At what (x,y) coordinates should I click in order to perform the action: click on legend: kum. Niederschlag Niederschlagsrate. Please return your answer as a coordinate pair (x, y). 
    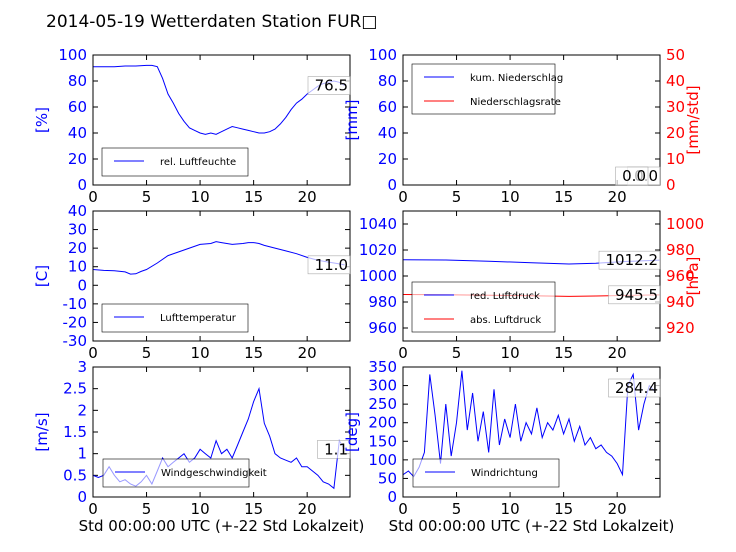
    Looking at the image, I should click on (487, 89).